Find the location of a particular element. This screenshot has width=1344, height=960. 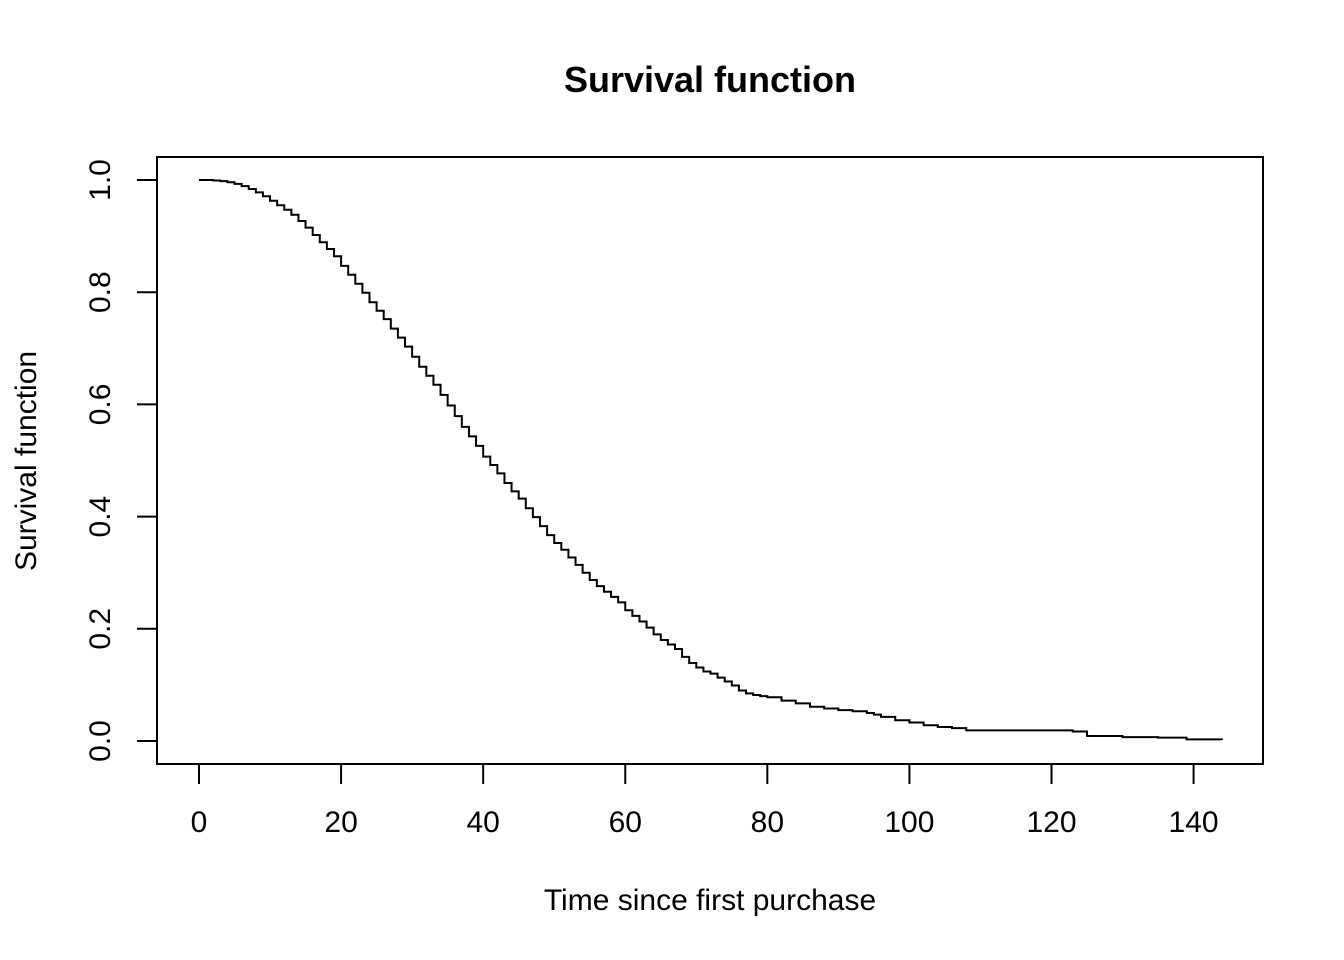

x-tick-label: 0 is located at coordinates (199, 822).